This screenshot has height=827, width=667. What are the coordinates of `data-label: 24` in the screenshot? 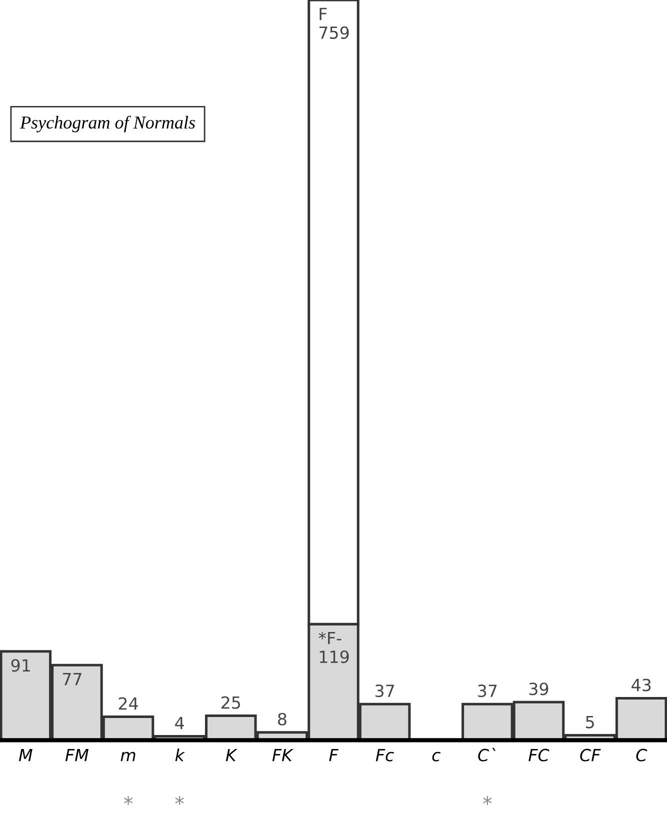 It's located at (128, 703).